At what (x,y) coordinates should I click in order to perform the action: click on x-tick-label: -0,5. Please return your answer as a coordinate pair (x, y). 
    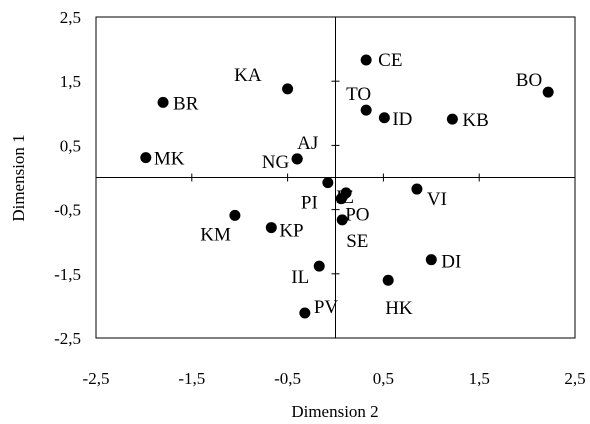
    Looking at the image, I should click on (287, 378).